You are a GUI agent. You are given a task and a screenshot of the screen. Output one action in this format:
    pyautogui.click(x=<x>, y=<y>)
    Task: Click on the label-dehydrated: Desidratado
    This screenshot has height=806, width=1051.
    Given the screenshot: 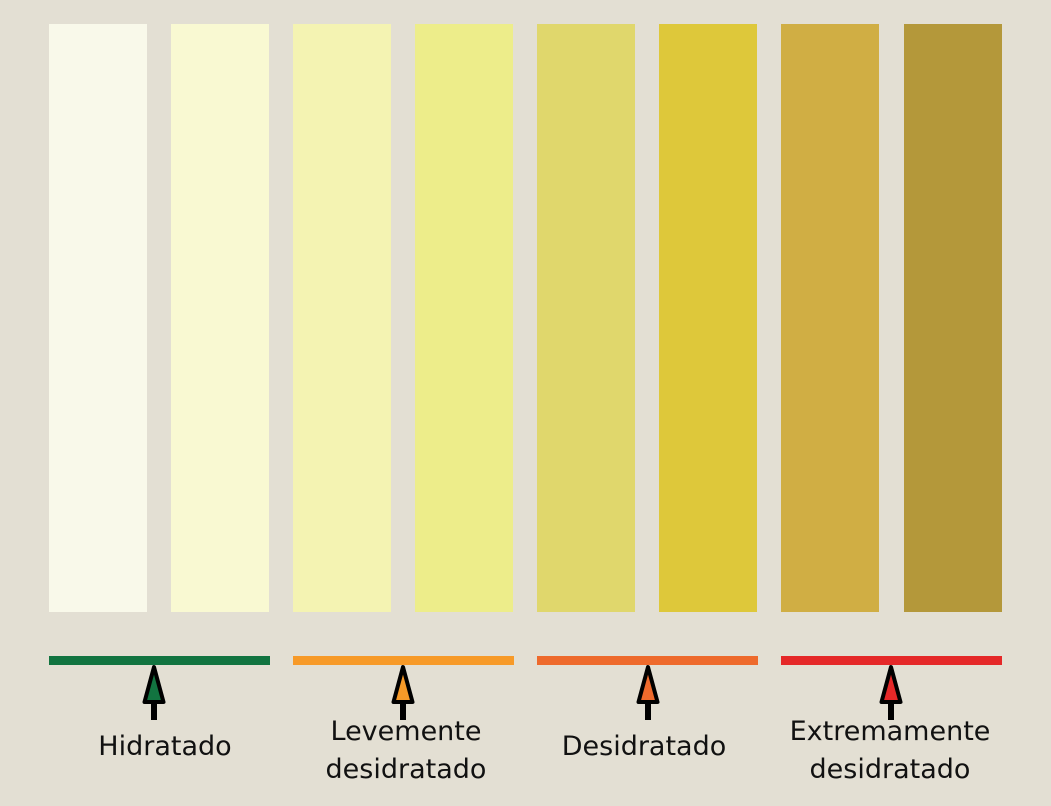 What is the action you would take?
    pyautogui.click(x=644, y=746)
    